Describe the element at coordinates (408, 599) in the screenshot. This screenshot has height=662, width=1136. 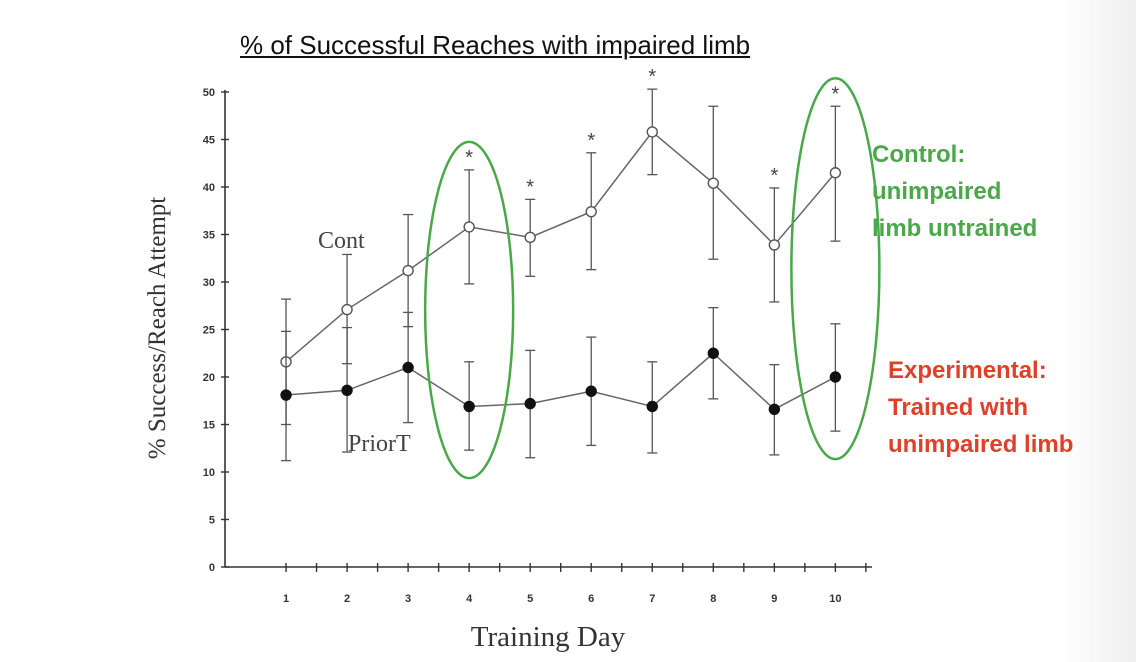
I see `x-tick-label: 3` at that location.